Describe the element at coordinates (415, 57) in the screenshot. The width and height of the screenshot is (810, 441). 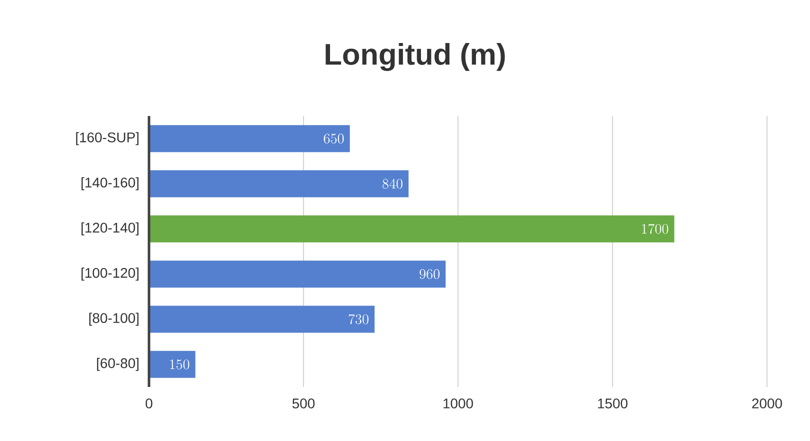
I see `chart-title: Longitud (m)` at that location.